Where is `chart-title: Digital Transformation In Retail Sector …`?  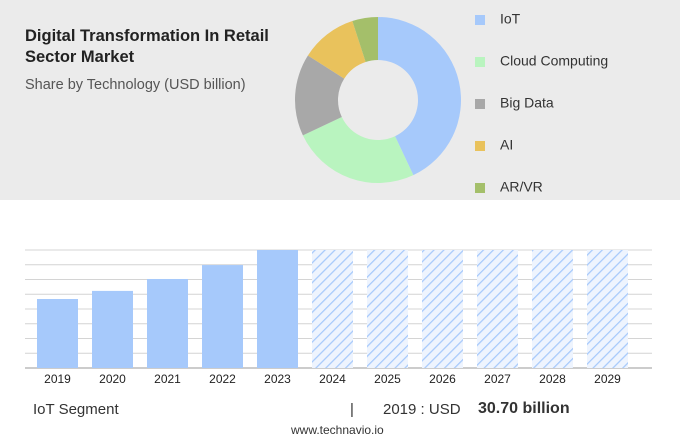
chart-title: Digital Transformation In Retail Sector … is located at coordinates (147, 46).